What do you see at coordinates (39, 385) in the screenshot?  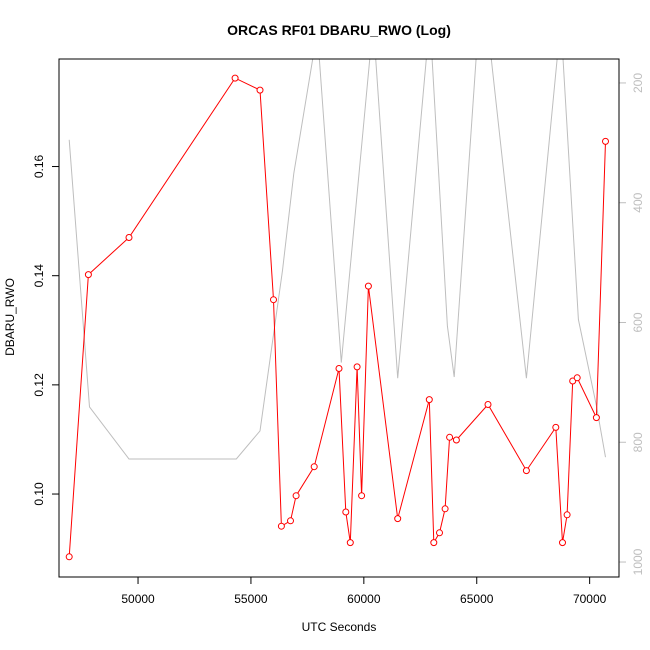 I see `y-tick-label: 0.12` at bounding box center [39, 385].